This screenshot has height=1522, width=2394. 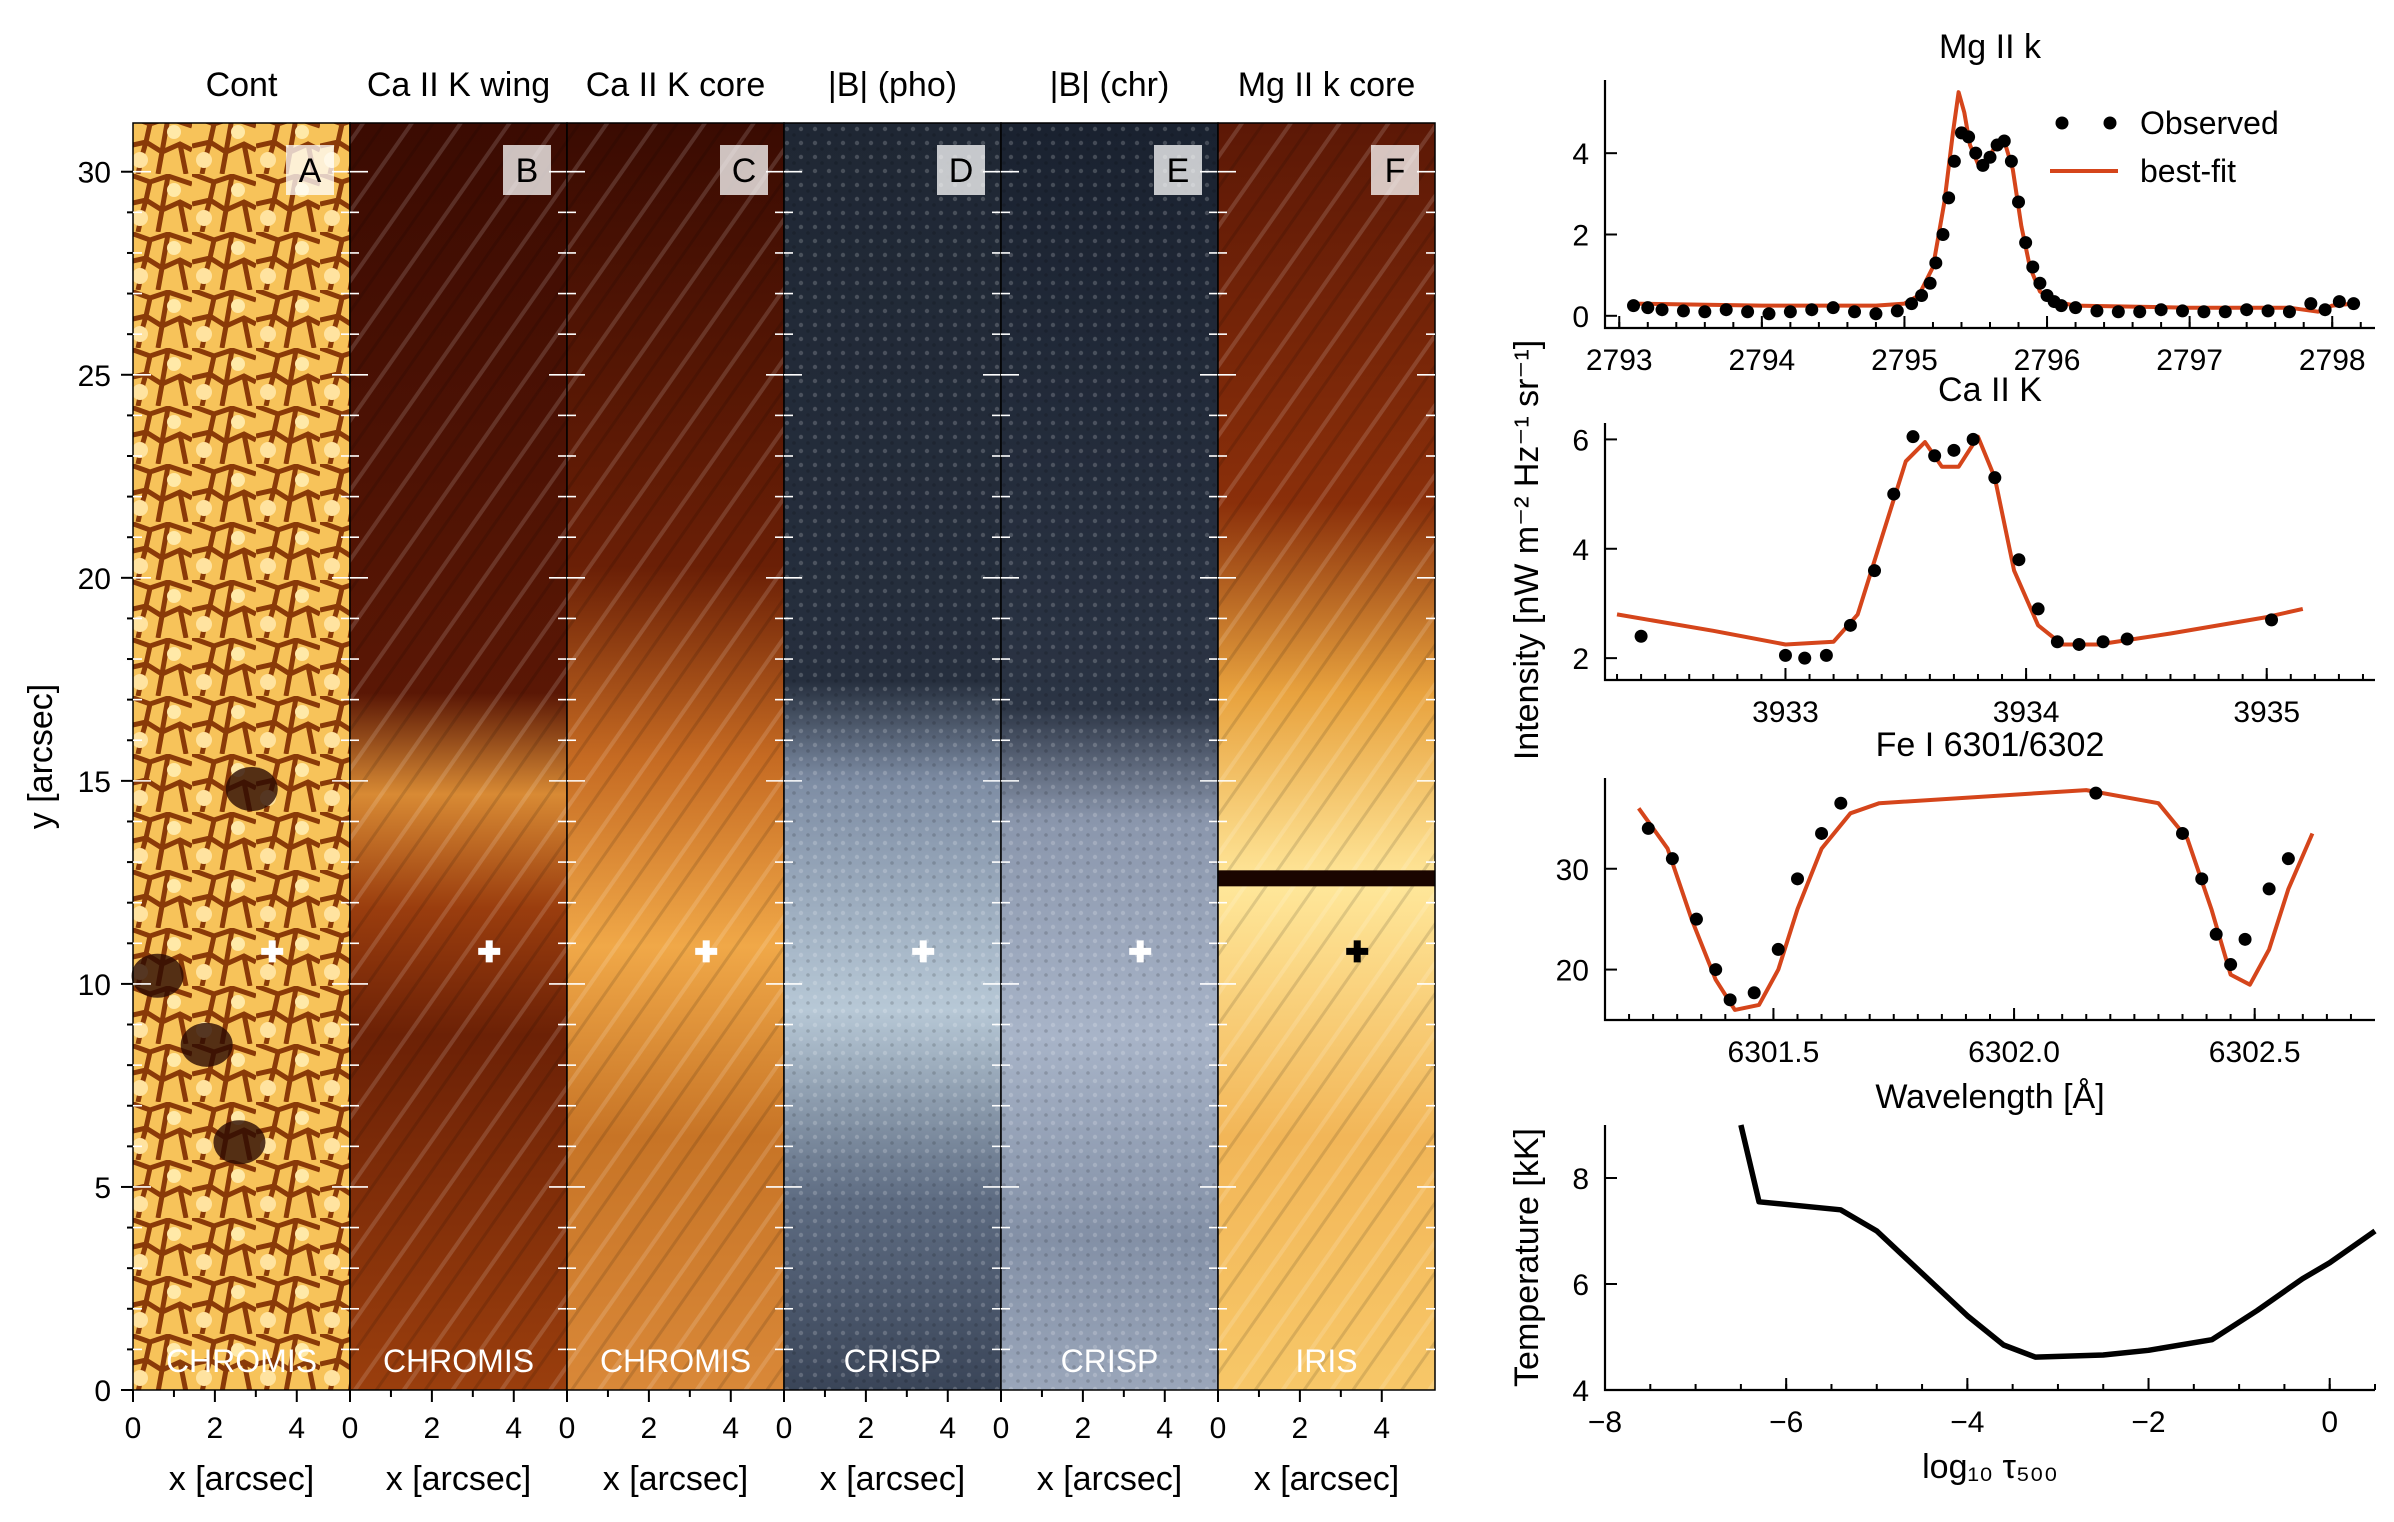 What do you see at coordinates (94, 985) in the screenshot?
I see `y-tick-label: 10` at bounding box center [94, 985].